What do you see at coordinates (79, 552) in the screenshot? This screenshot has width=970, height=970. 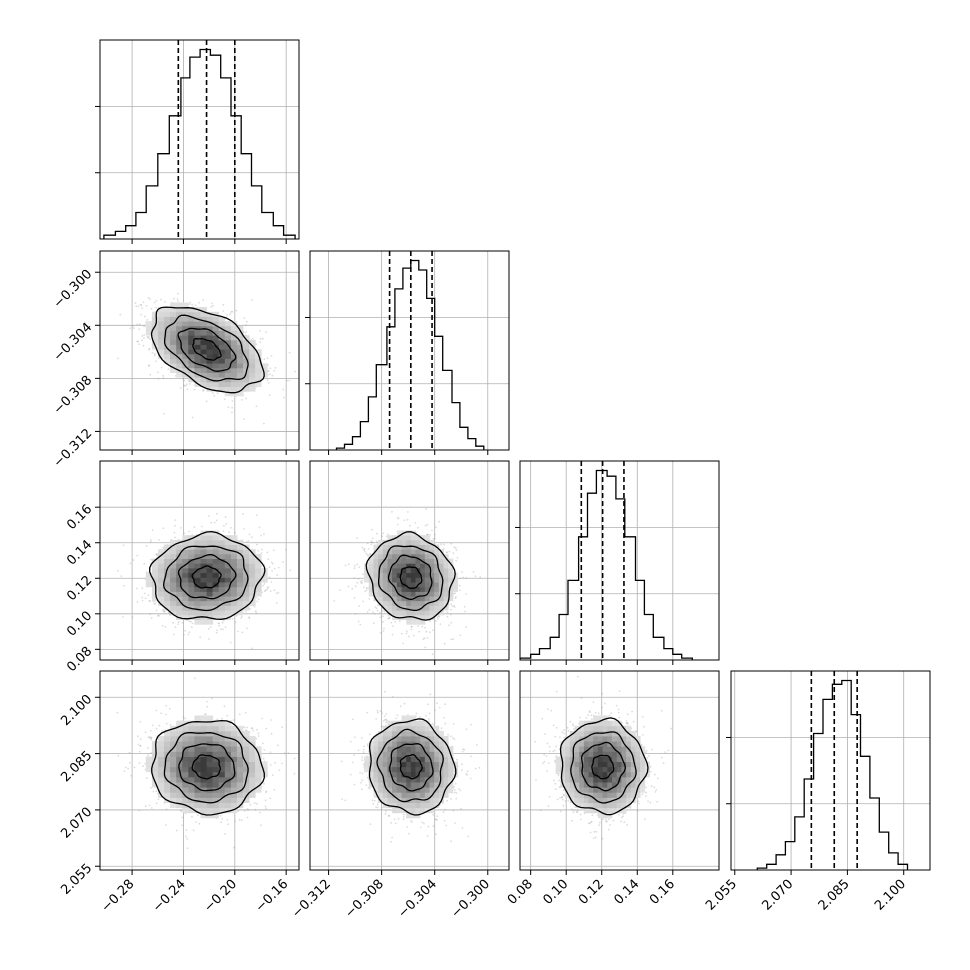 I see `ytick-label-2-3: 0.14` at bounding box center [79, 552].